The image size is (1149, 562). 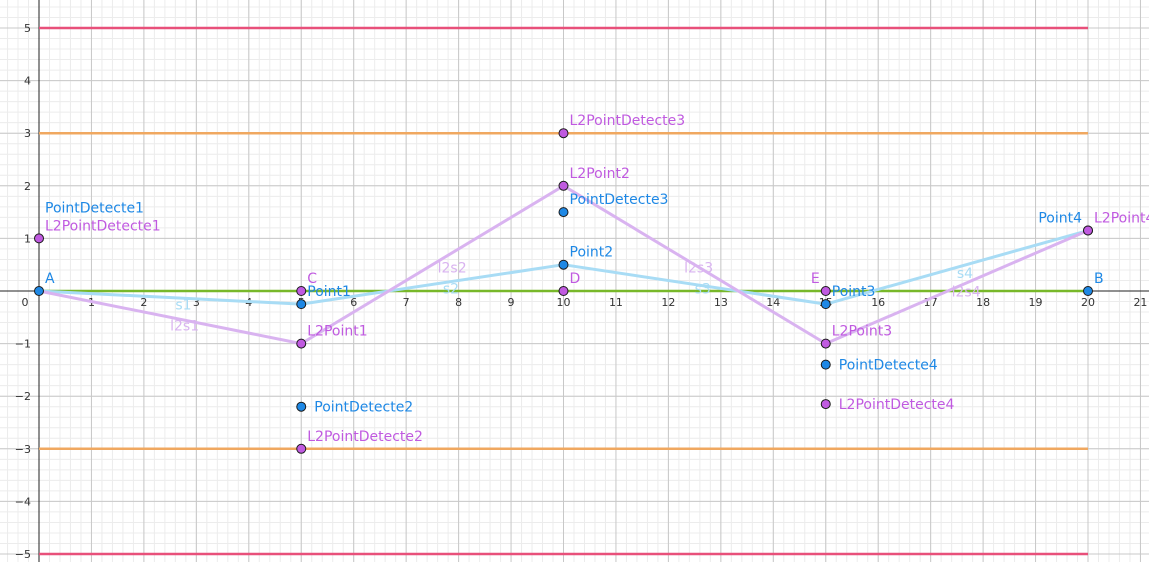 I want to click on y-tick-label: −1, so click(x=23, y=344).